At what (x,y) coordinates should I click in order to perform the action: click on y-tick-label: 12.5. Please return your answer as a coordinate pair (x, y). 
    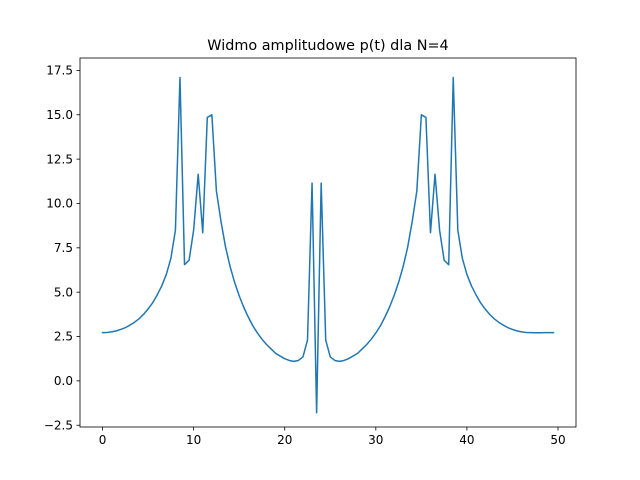
    Looking at the image, I should click on (59, 159).